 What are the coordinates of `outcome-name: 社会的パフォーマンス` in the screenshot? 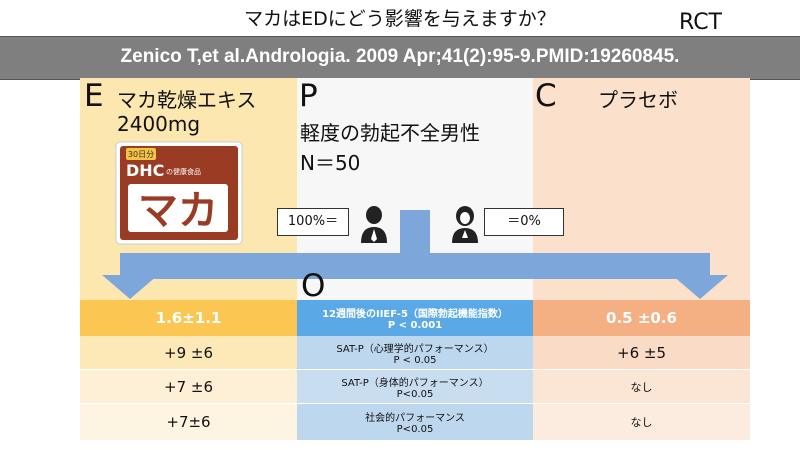 It's located at (415, 418).